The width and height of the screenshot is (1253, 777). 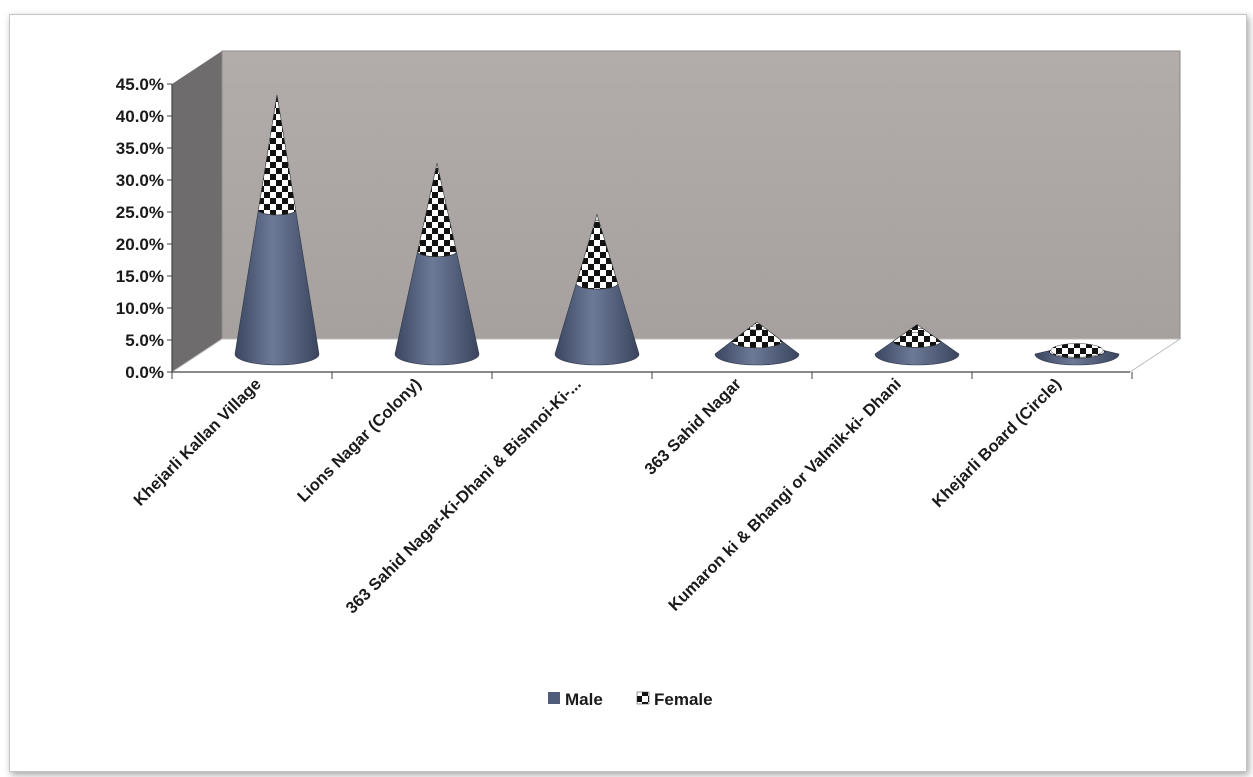 What do you see at coordinates (140, 244) in the screenshot?
I see `y-tick-label: 20.0%` at bounding box center [140, 244].